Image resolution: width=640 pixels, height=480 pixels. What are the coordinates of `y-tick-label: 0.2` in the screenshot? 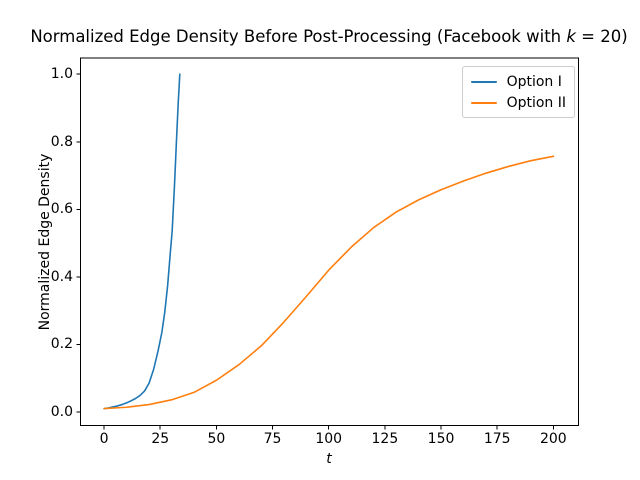 It's located at (61, 344).